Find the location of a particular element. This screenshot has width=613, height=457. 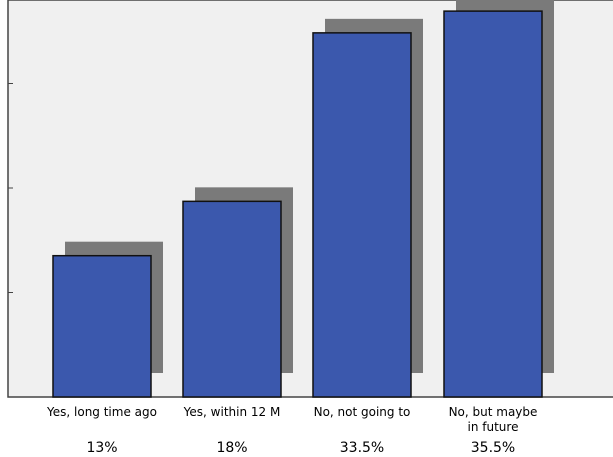

value-label-2: 18% is located at coordinates (231, 448).